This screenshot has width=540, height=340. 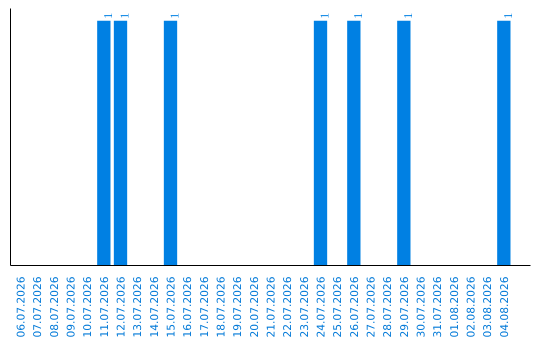 I want to click on x-tick-label: 04.08.2026, so click(x=504, y=307).